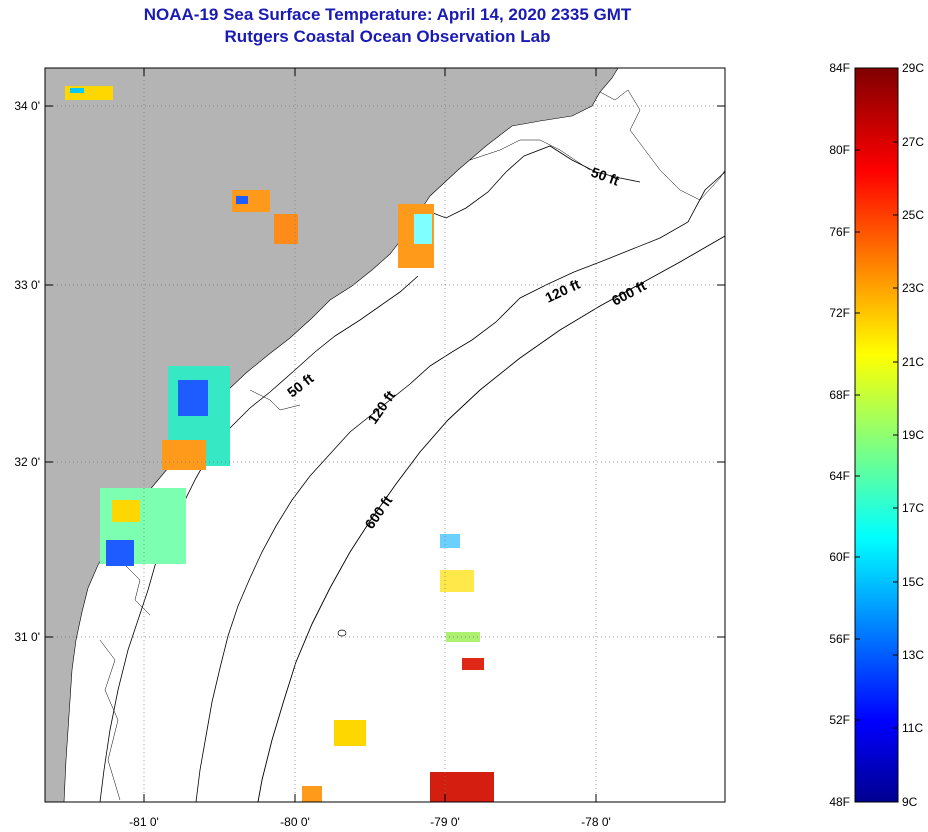 This screenshot has width=928, height=832. What do you see at coordinates (839, 68) in the screenshot?
I see `colorbar-f-label: 84F` at bounding box center [839, 68].